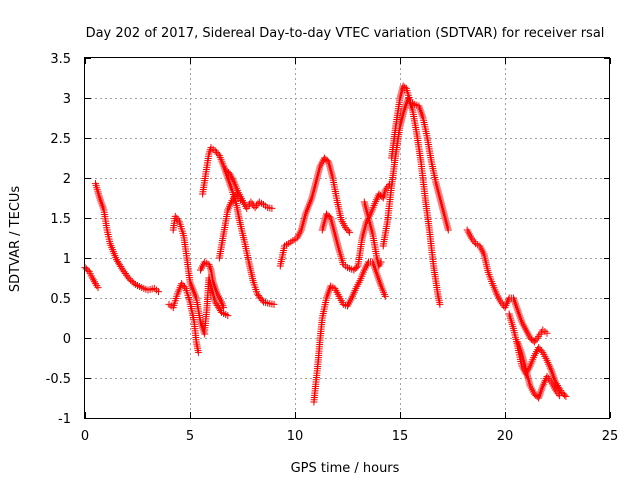  I want to click on y-tick-label: 3, so click(67, 99).